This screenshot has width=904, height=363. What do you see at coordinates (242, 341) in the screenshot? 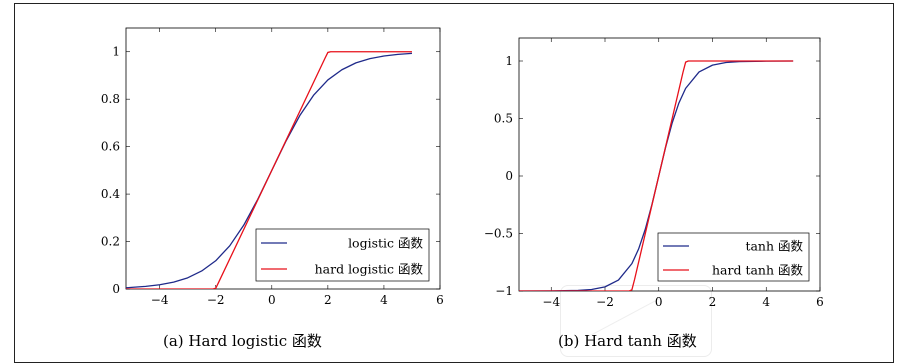
I see `caption-hard-logistic: (a) Hard logistic 函数` at bounding box center [242, 341].